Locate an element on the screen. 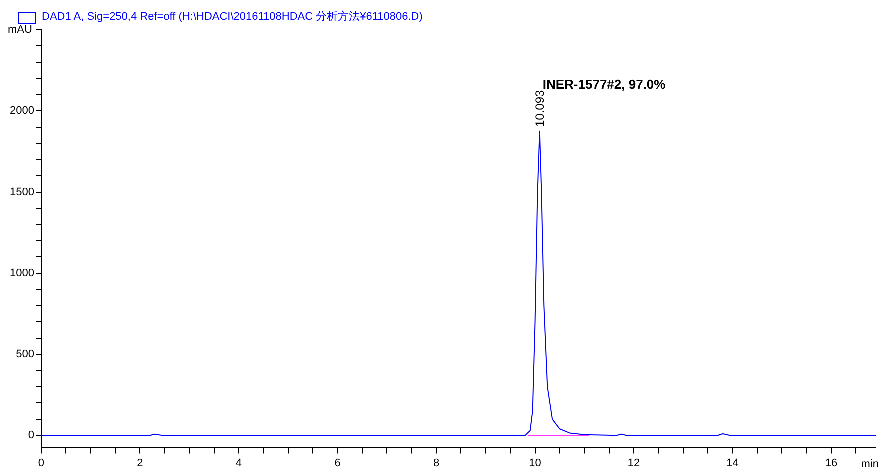 The width and height of the screenshot is (880, 473). y-tick-label: 2000 is located at coordinates (22, 111).